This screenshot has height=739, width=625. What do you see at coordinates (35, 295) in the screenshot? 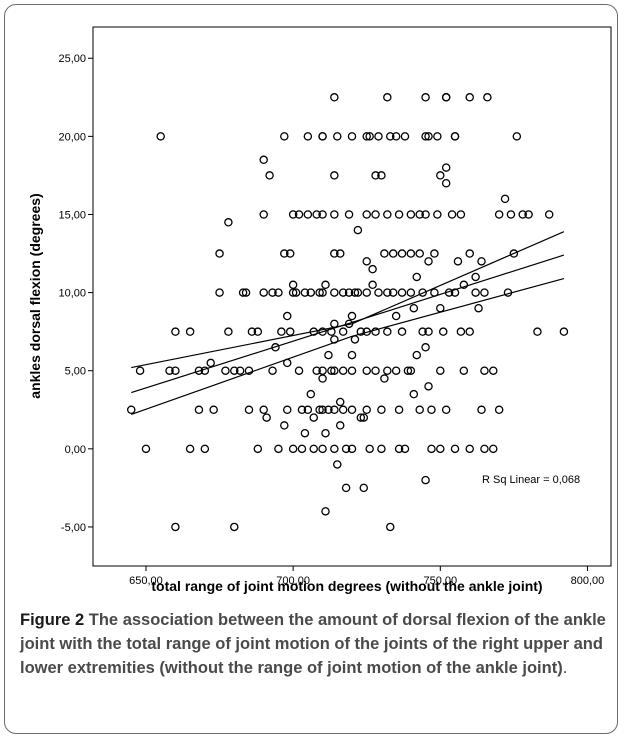
I see `y-axis-title: ankles dorsal flexion (degrees)` at bounding box center [35, 295].